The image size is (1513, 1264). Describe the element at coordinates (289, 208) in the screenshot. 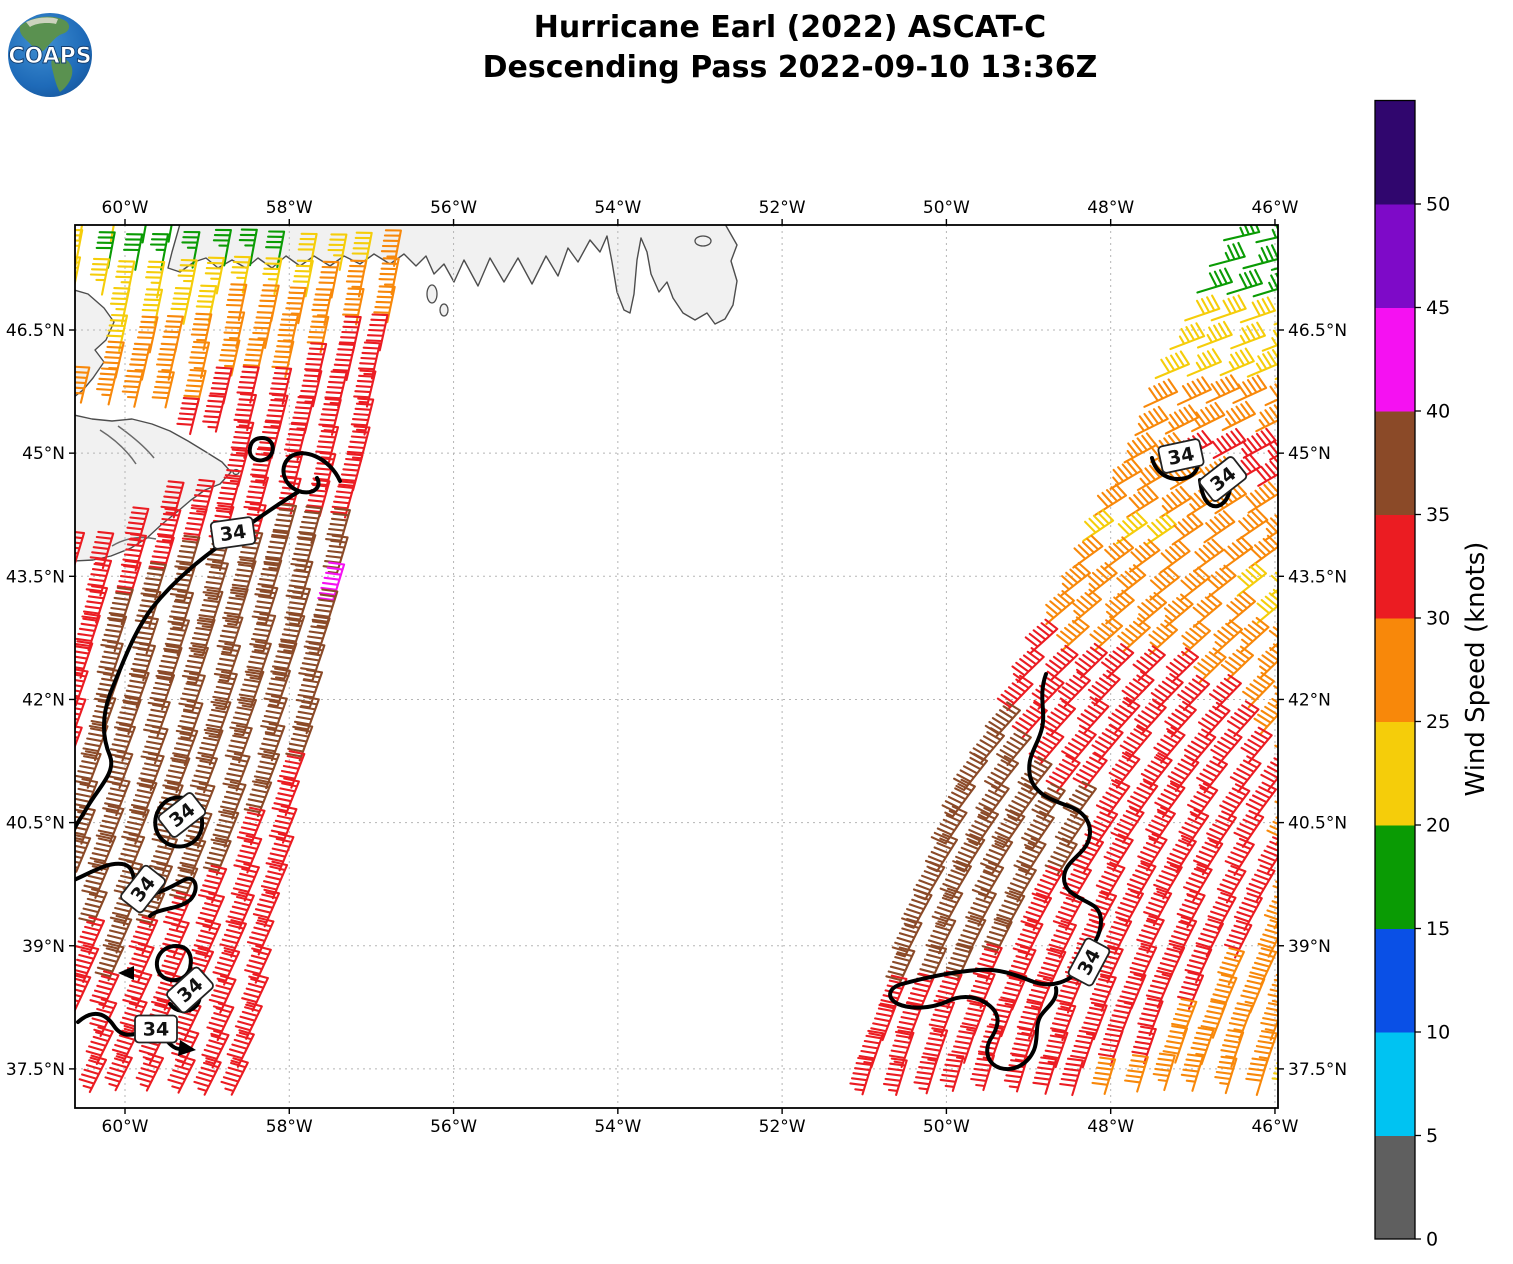

I see `x-tick-label-top: 58°W` at that location.